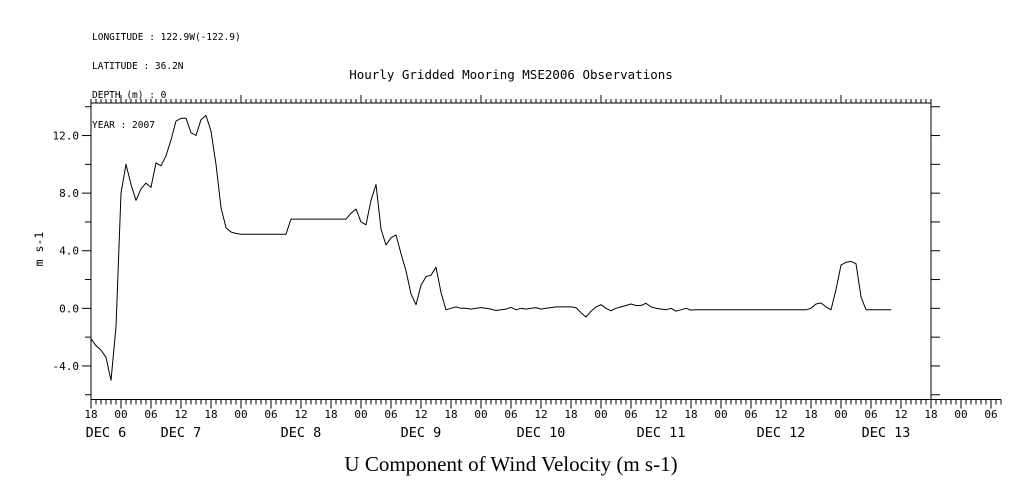  Describe the element at coordinates (66, 366) in the screenshot. I see `y-tick-label: -4.0` at that location.